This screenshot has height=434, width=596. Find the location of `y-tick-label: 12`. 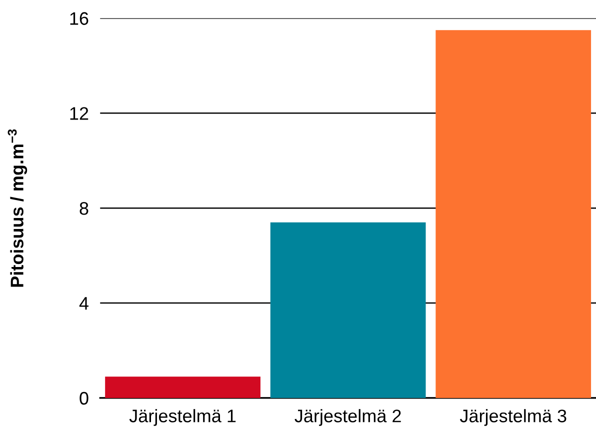

y-tick-label: 12 is located at coordinates (79, 113).